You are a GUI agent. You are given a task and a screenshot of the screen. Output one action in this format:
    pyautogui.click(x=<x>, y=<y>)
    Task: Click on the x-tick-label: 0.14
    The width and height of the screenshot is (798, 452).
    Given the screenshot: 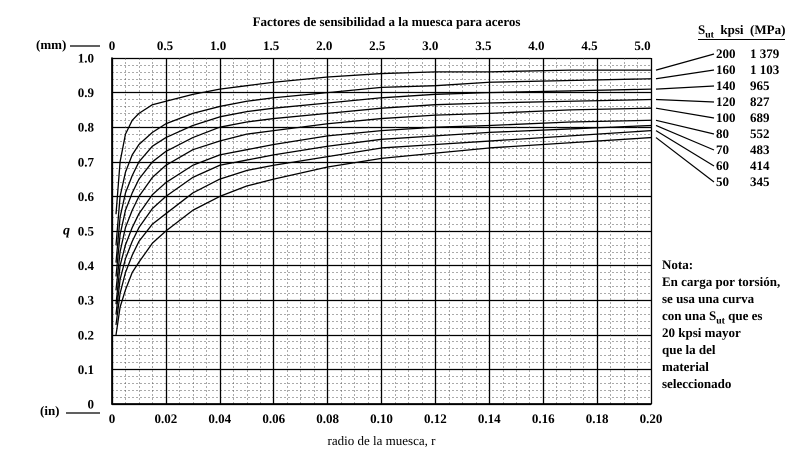 What is the action you would take?
    pyautogui.click(x=490, y=418)
    